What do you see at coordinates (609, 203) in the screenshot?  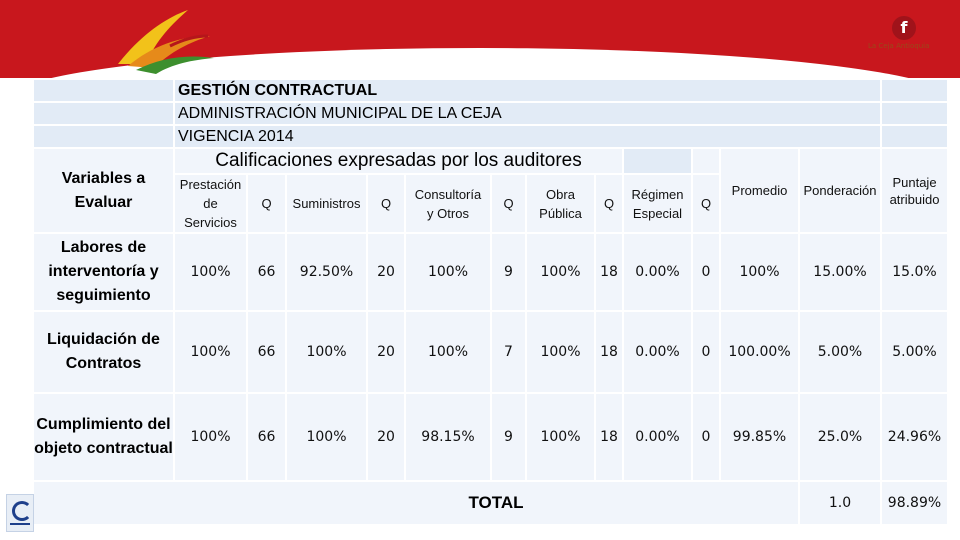 I see `col-q-4: Q` at bounding box center [609, 203].